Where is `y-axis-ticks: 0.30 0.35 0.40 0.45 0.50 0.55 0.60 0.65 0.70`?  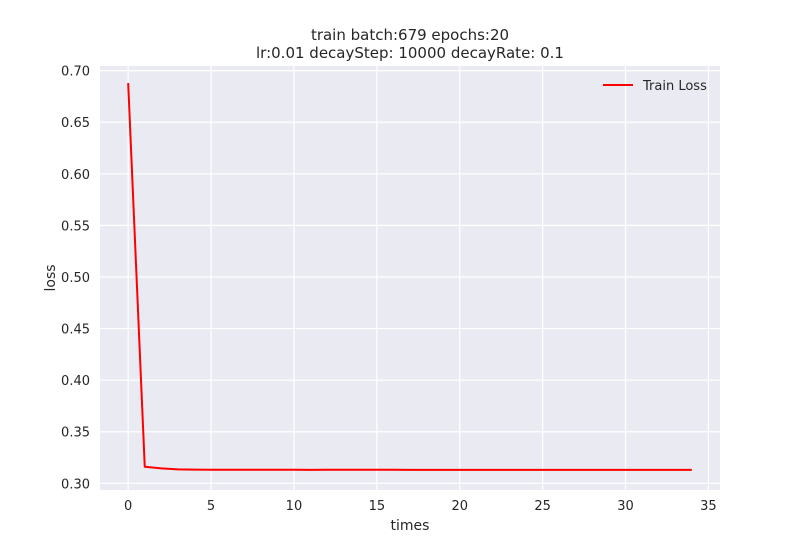 y-axis-ticks: 0.30 0.35 0.40 0.45 0.50 0.55 0.60 0.65 0.70 is located at coordinates (75, 279).